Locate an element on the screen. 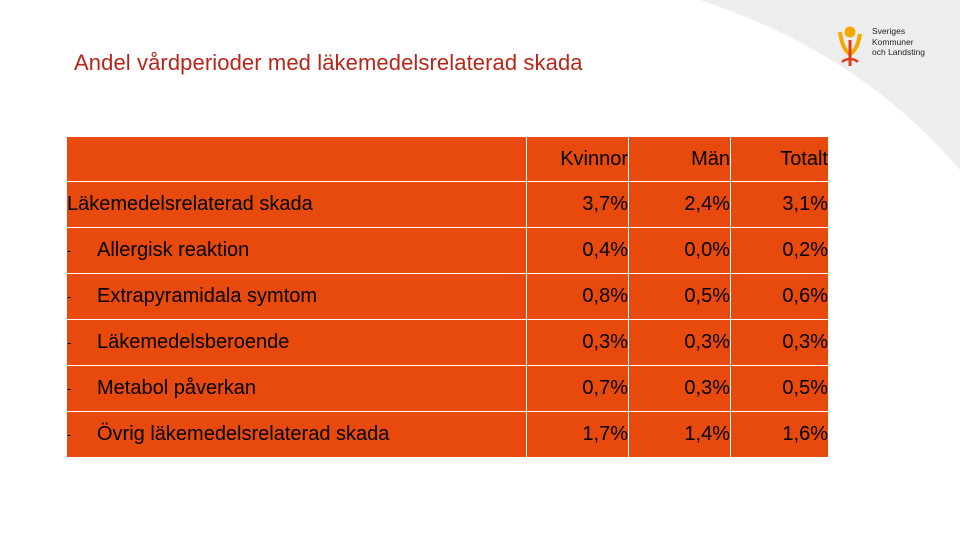 Image resolution: width=960 pixels, height=540 pixels. cell-kvinnor: 0,3% is located at coordinates (577, 342).